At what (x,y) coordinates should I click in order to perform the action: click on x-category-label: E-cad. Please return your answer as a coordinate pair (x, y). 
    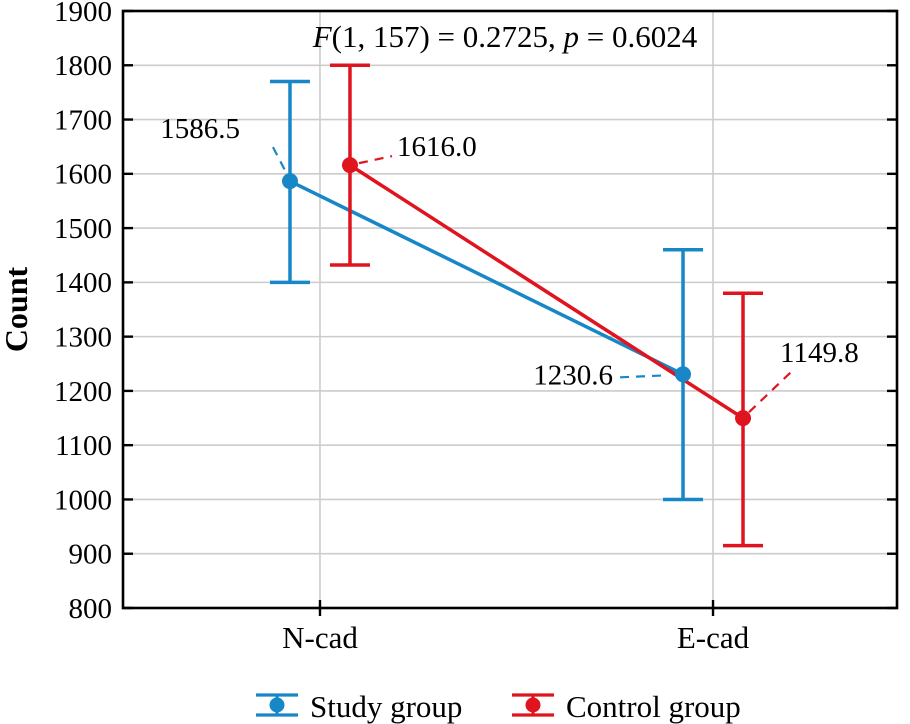
    Looking at the image, I should click on (713, 637).